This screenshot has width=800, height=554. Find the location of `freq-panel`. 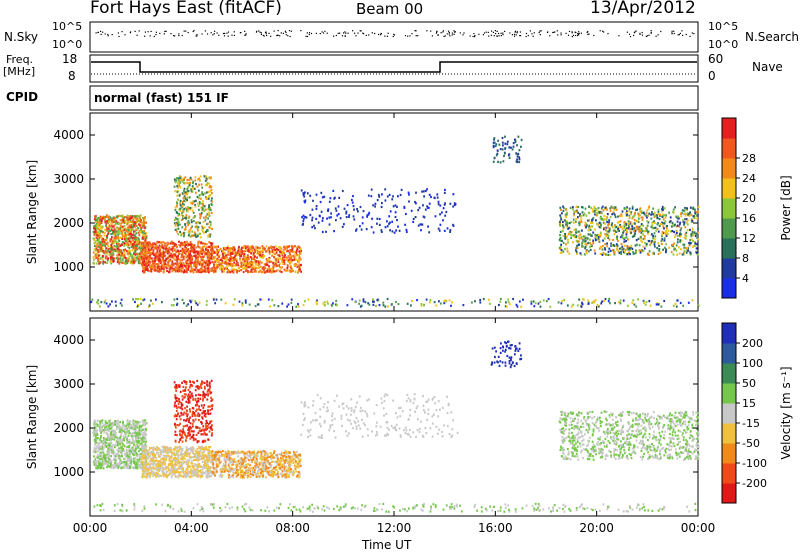

freq-panel is located at coordinates (394, 68).